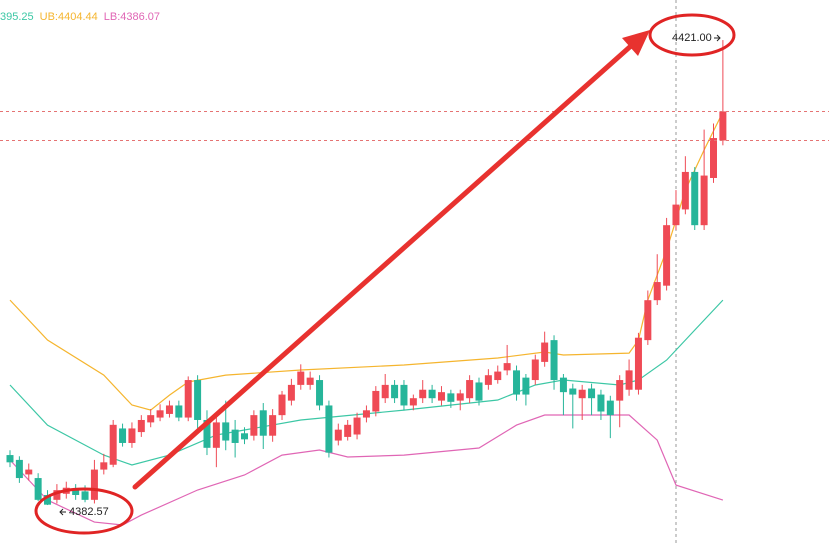  What do you see at coordinates (62, 512) in the screenshot?
I see `low-label-arrow` at bounding box center [62, 512].